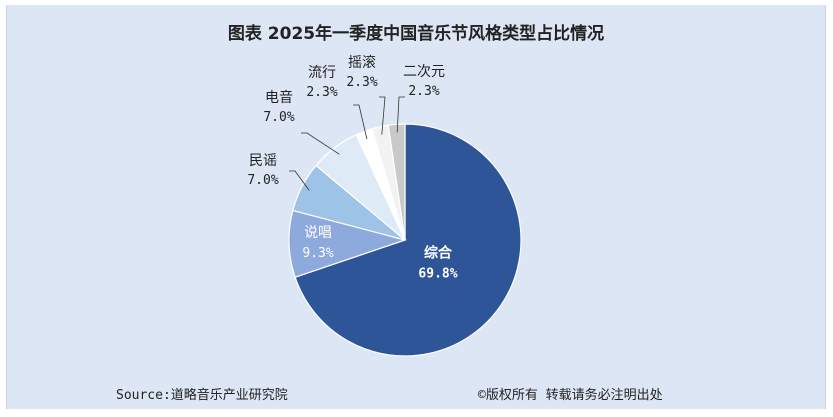  Describe the element at coordinates (416, 34) in the screenshot. I see `chart-title: 图表 2025年一季度中国音乐节风格类型占比情况` at that location.